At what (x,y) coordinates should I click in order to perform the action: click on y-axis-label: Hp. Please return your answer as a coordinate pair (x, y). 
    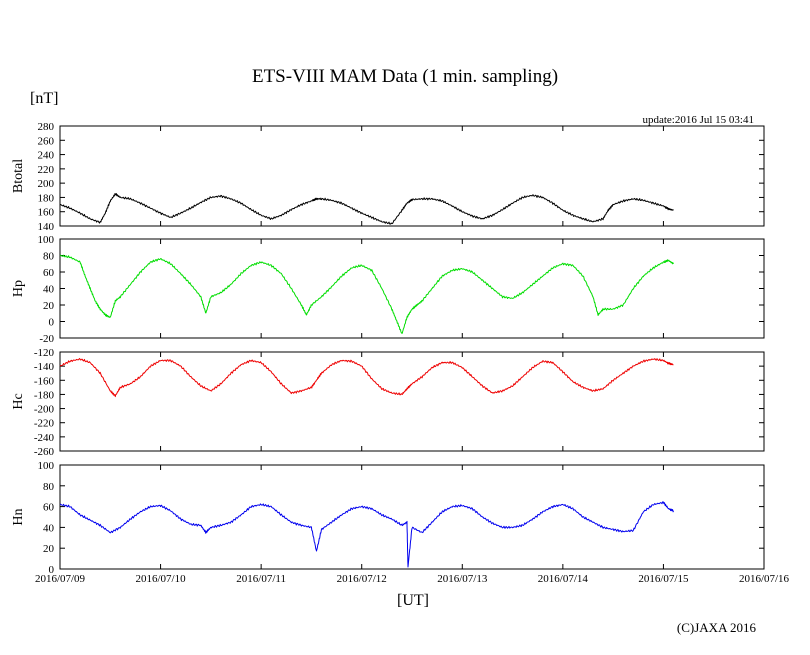
    Looking at the image, I should click on (18, 288).